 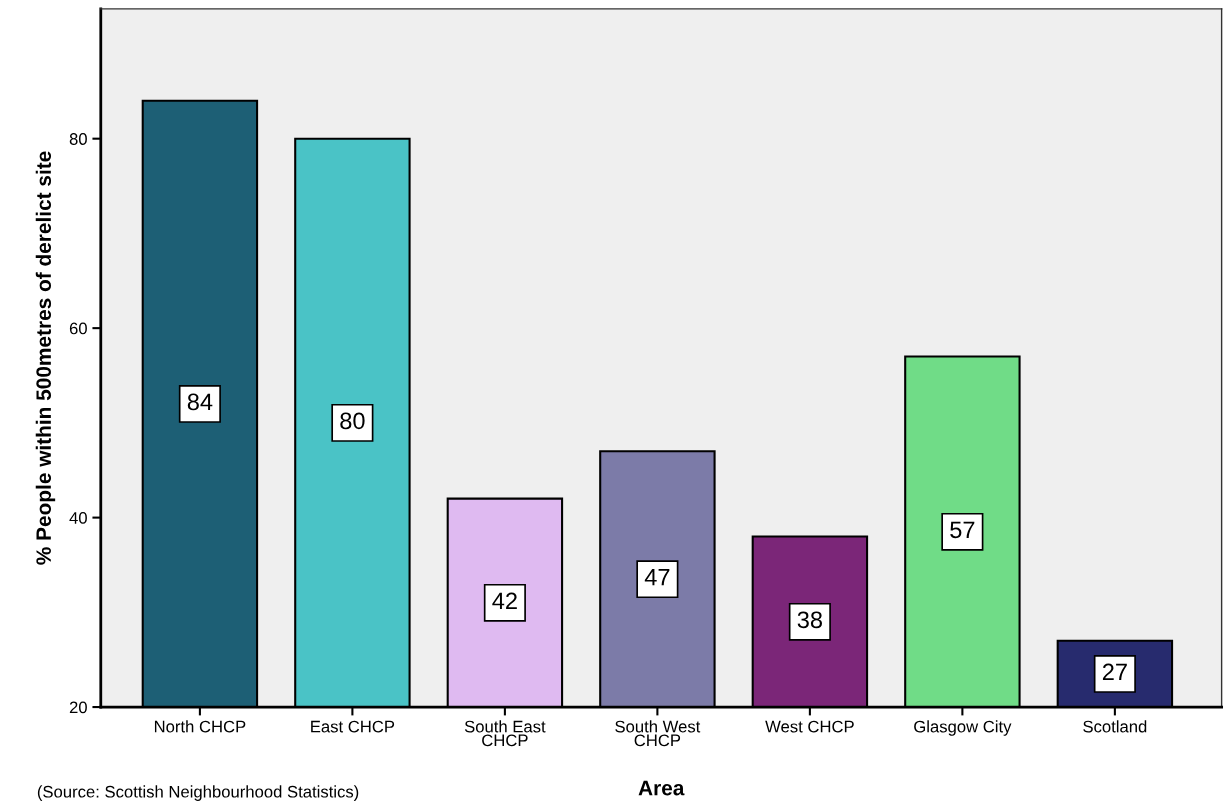 What do you see at coordinates (658, 733) in the screenshot?
I see `x-tick-label: South West CHCP` at bounding box center [658, 733].